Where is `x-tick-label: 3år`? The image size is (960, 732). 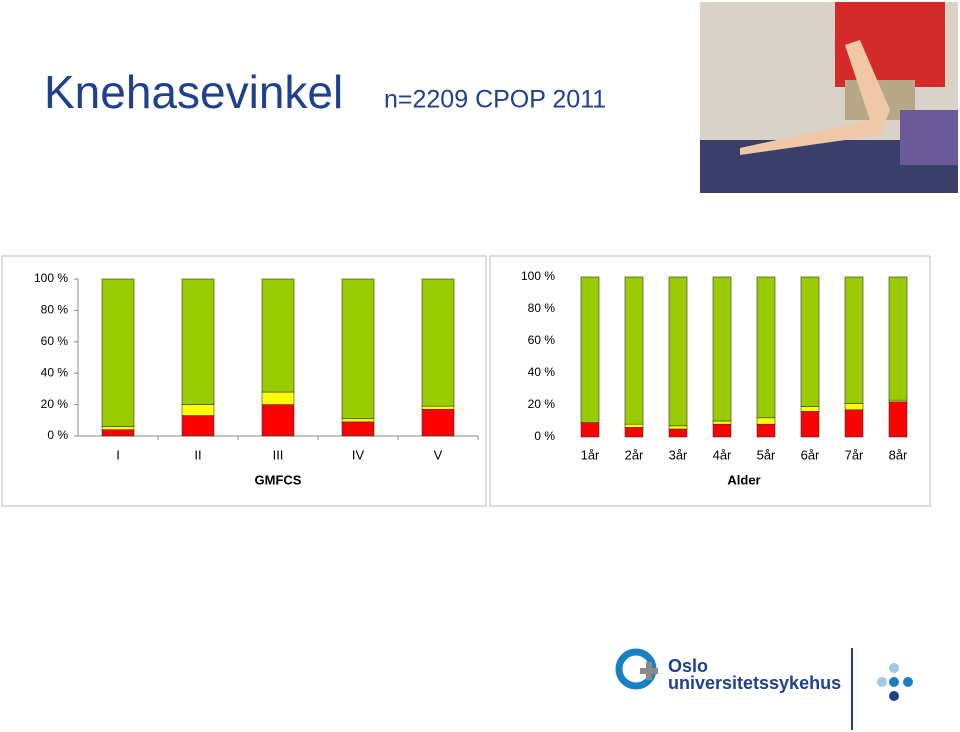
x-tick-label: 3år is located at coordinates (678, 454).